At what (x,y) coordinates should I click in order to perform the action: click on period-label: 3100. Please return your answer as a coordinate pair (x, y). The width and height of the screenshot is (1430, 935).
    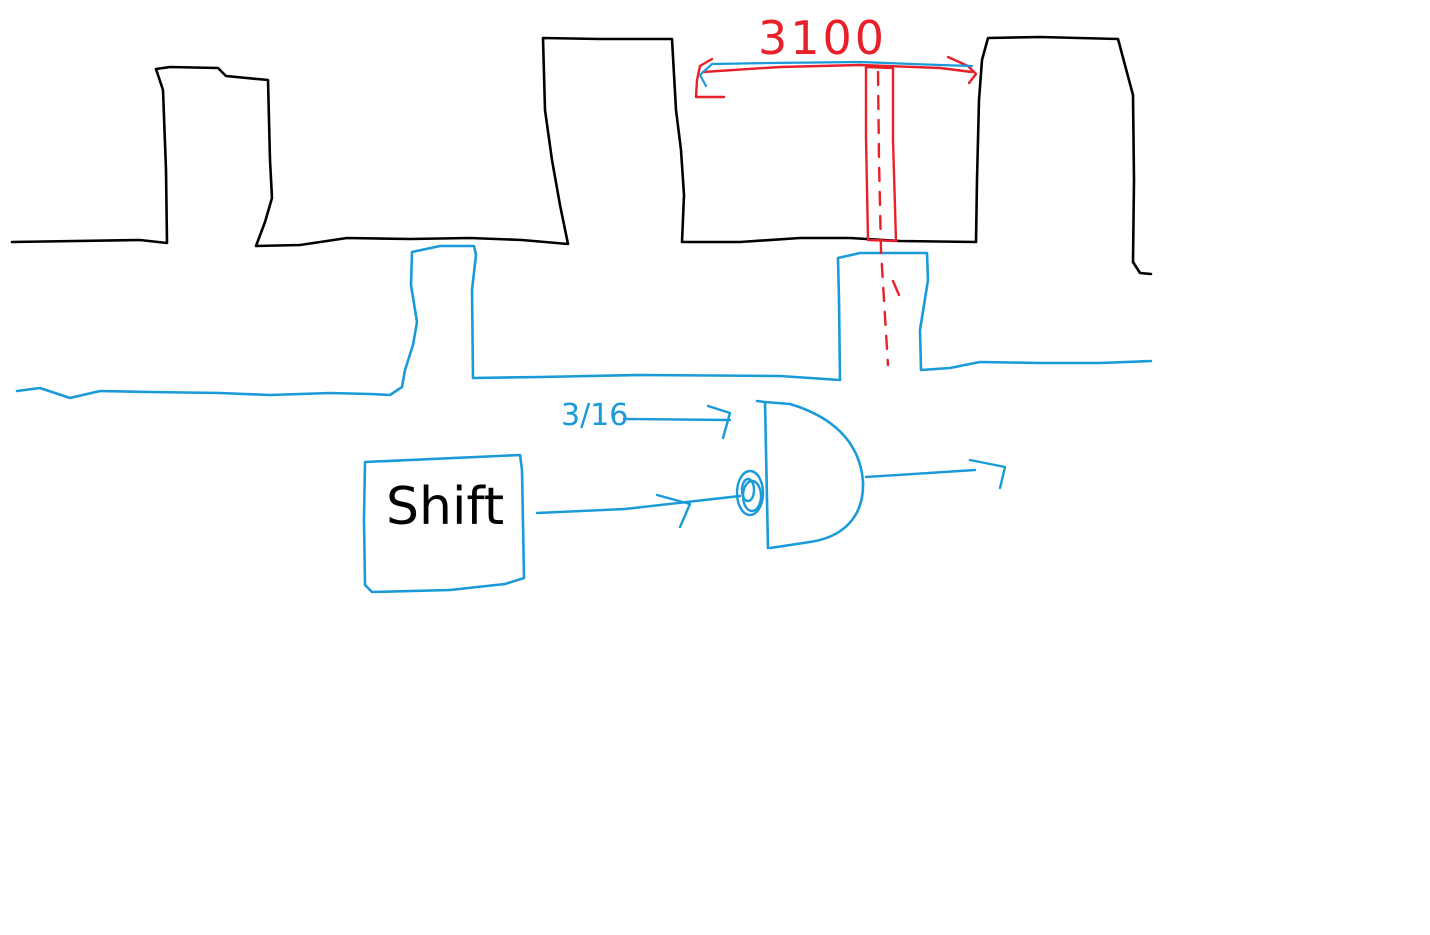
    Looking at the image, I should click on (822, 38).